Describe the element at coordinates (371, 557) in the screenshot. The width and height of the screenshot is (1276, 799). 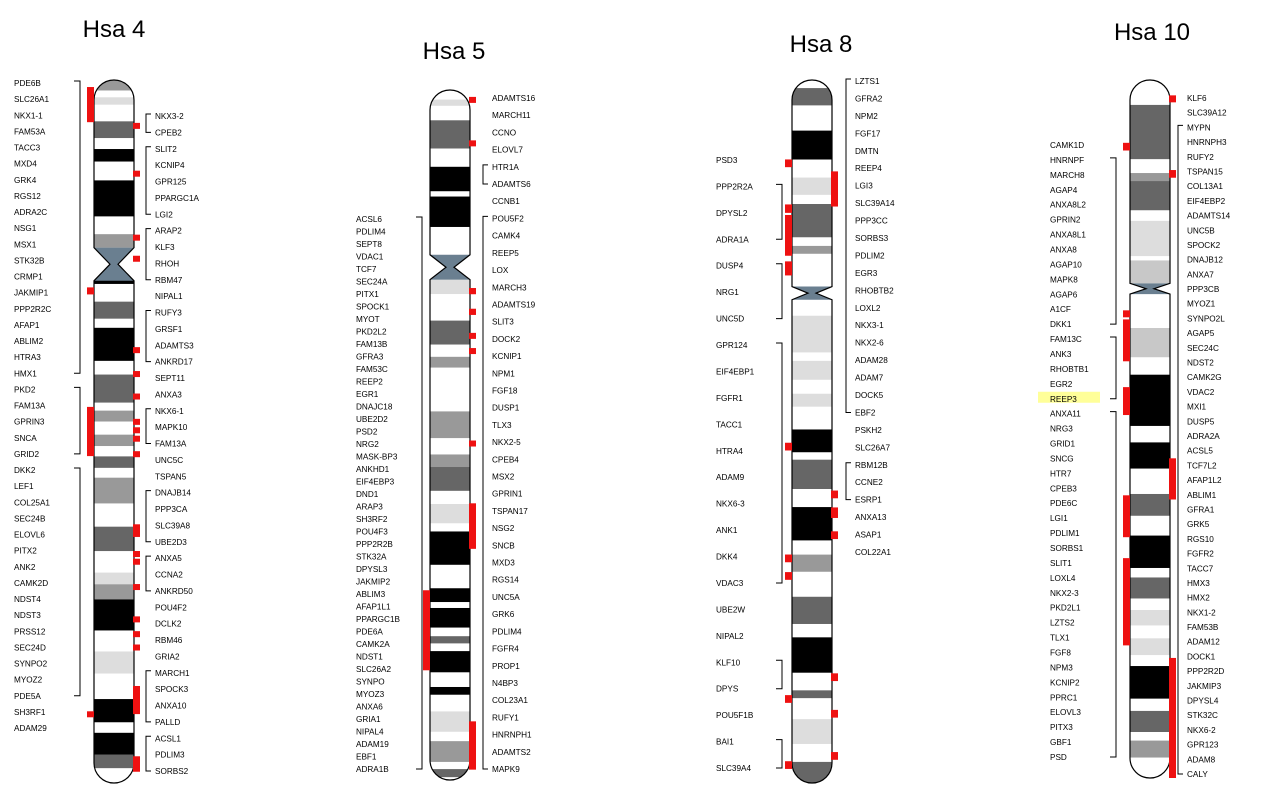
I see `gene-label-left: STK32A` at that location.